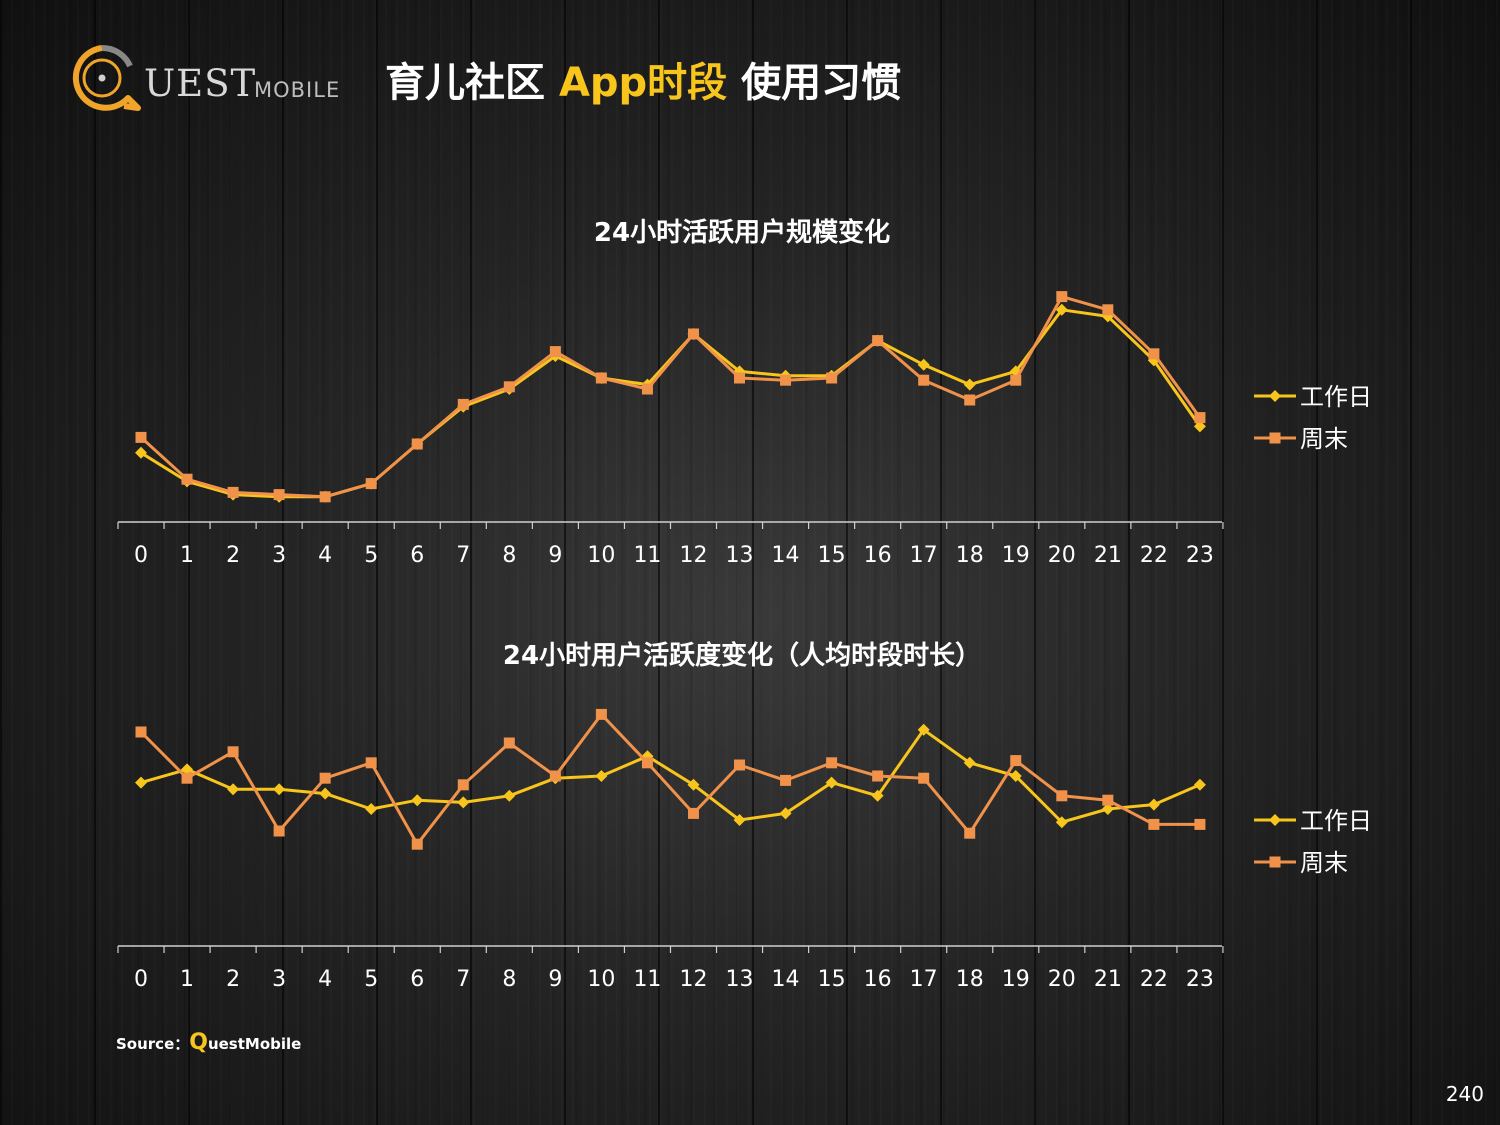 The height and width of the screenshot is (1125, 1500). Describe the element at coordinates (924, 555) in the screenshot. I see `x-tick-label: 17` at that location.